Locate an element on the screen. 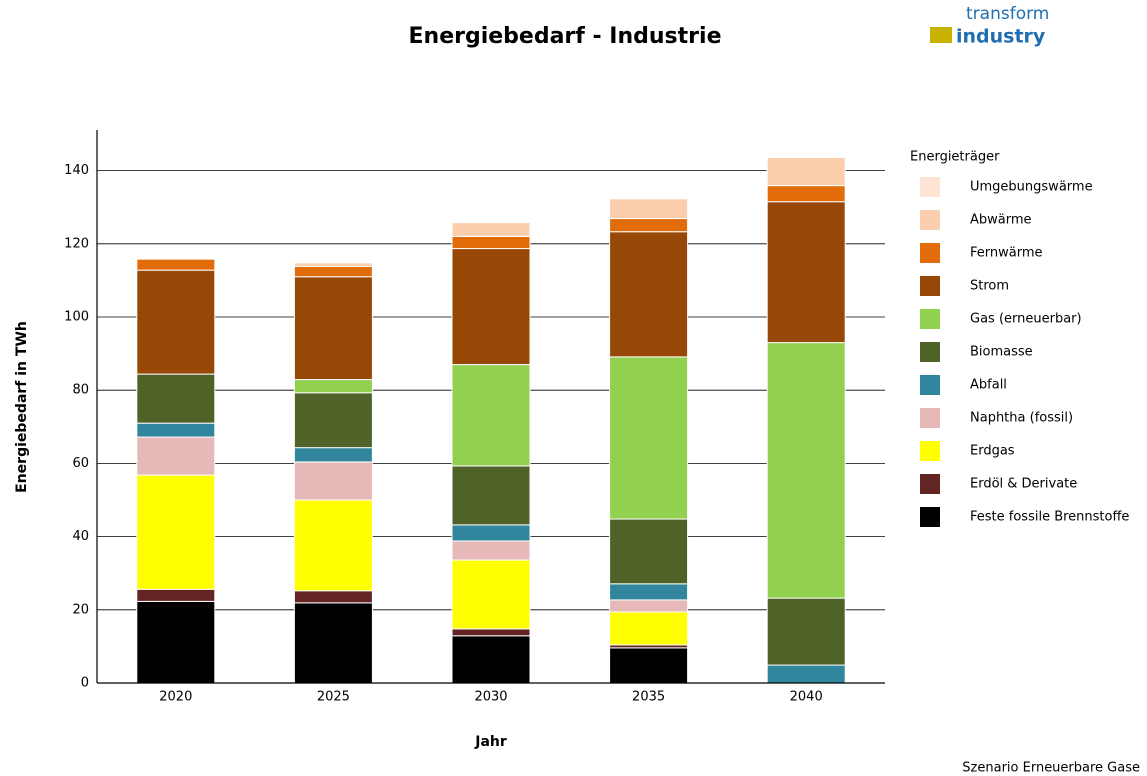 This screenshot has width=1147, height=776. legend-label: Abfall is located at coordinates (988, 385).